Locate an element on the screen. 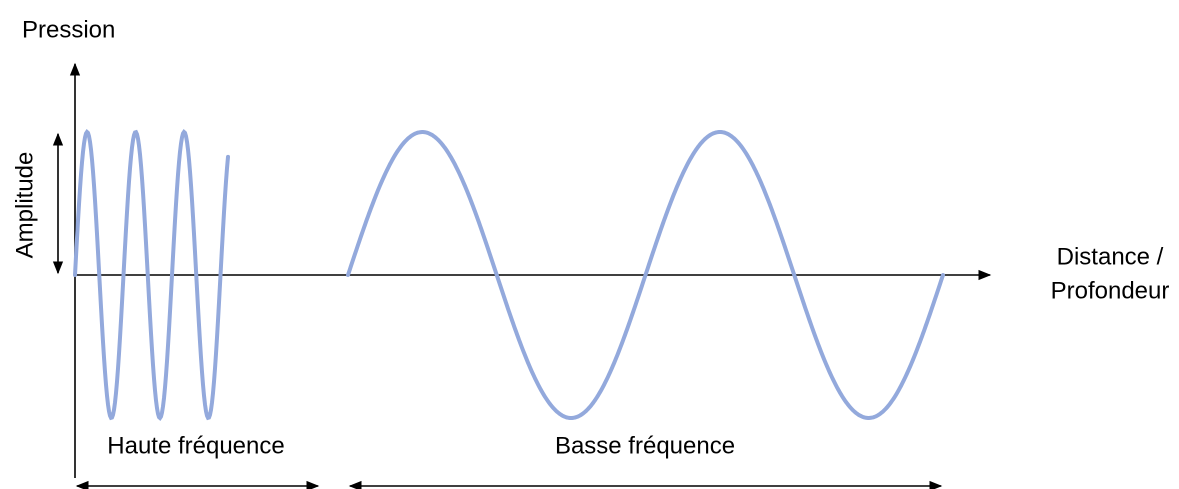 Image resolution: width=1179 pixels, height=489 pixels. high-frequency-wave is located at coordinates (151, 275).